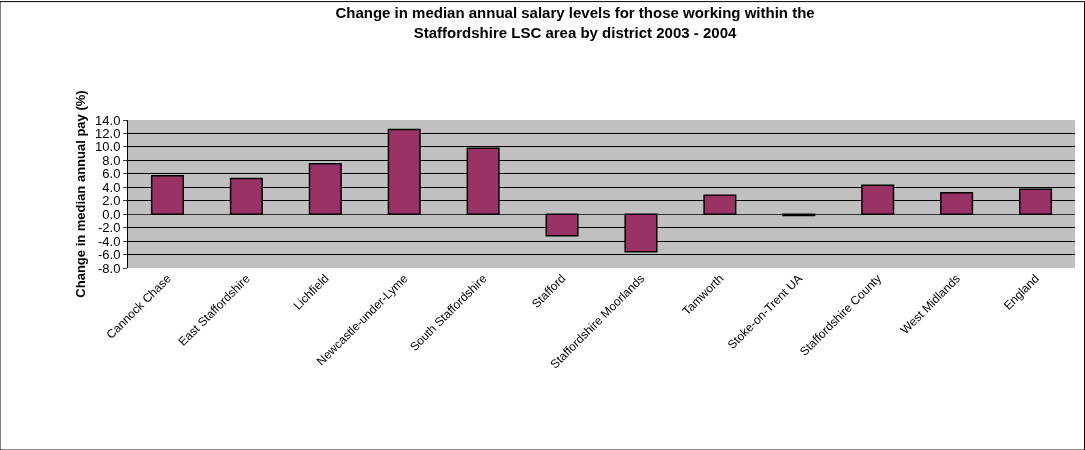 The height and width of the screenshot is (450, 1085). I want to click on y-tick-label: 8.0, so click(111, 160).